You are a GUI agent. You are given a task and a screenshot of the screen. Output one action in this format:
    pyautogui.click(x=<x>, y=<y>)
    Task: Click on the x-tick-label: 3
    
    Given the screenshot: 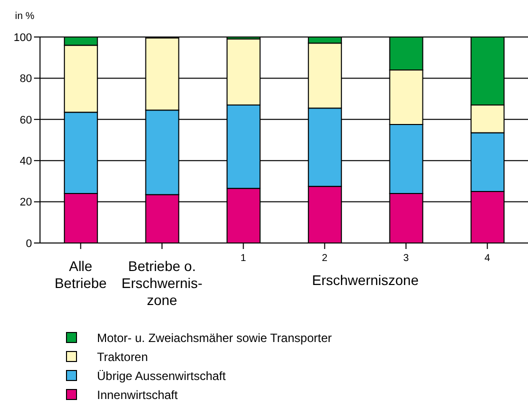 What is the action you would take?
    pyautogui.click(x=406, y=258)
    